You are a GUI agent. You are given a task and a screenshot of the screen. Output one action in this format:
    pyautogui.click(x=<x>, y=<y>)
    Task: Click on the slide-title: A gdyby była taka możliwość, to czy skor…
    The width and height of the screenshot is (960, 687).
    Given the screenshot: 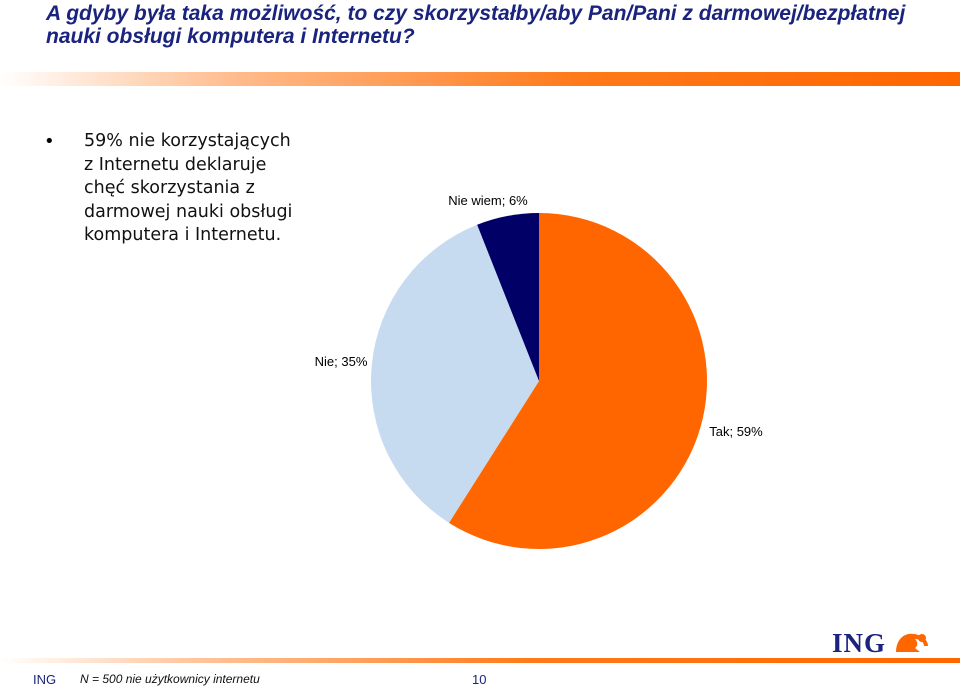 What is the action you would take?
    pyautogui.click(x=476, y=25)
    